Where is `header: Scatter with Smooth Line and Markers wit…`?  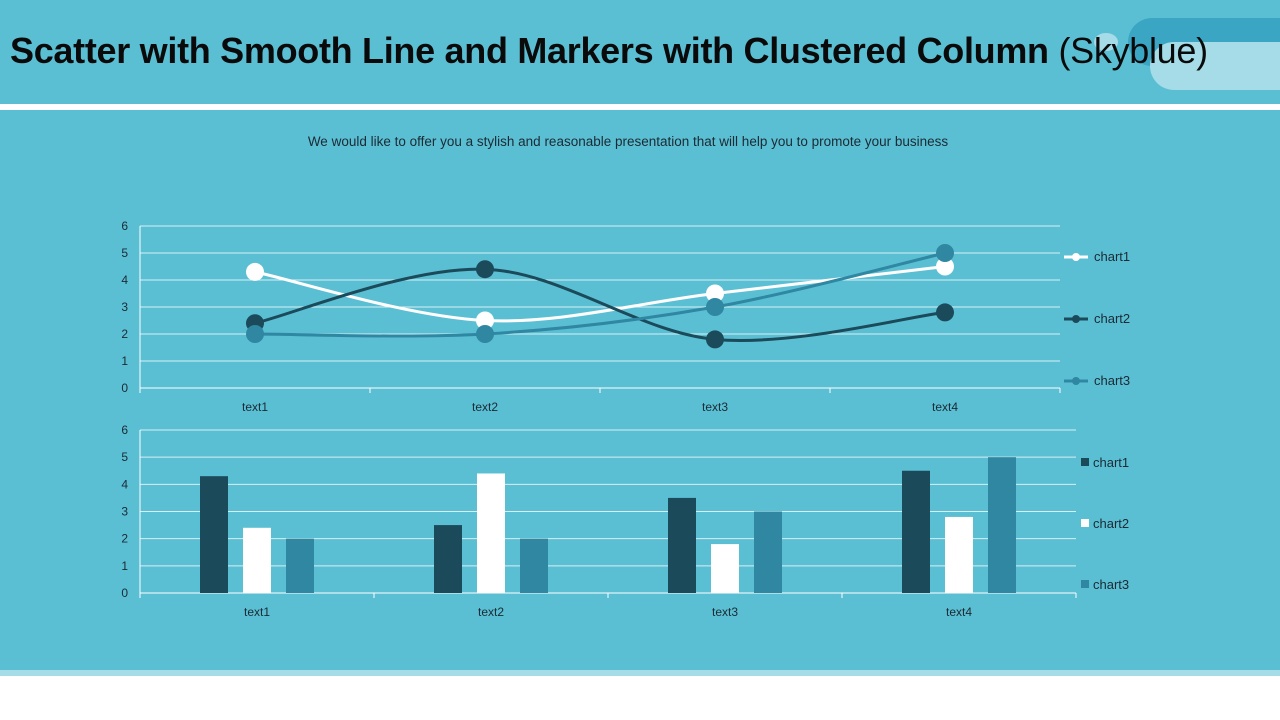
header: Scatter with Smooth Line and Markers wit… is located at coordinates (640, 52).